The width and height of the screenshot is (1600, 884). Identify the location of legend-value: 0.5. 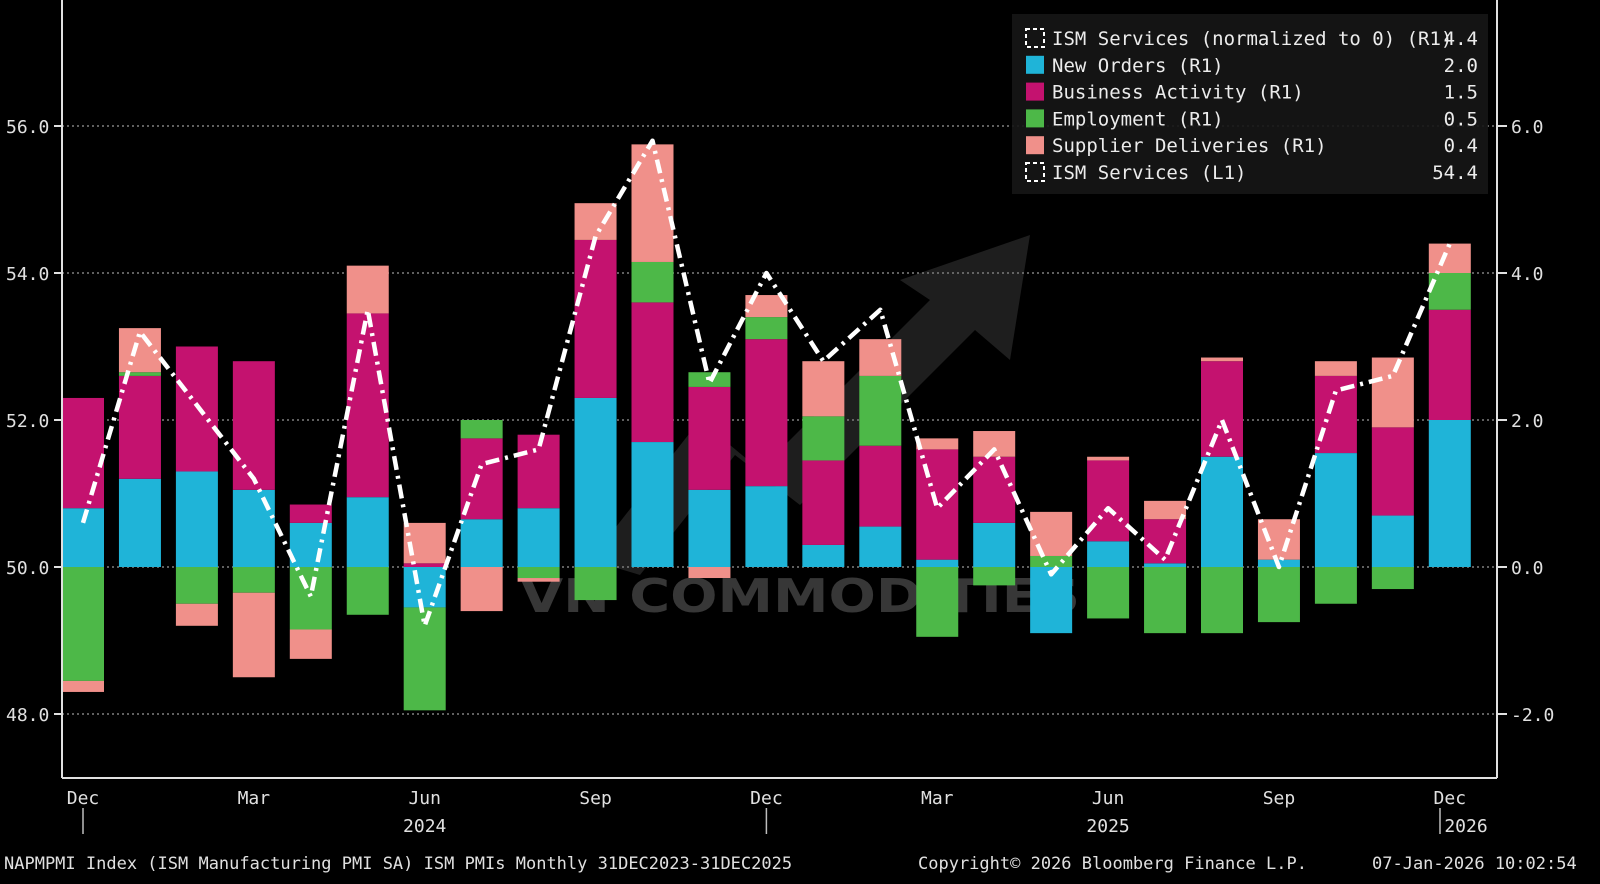
(1461, 119).